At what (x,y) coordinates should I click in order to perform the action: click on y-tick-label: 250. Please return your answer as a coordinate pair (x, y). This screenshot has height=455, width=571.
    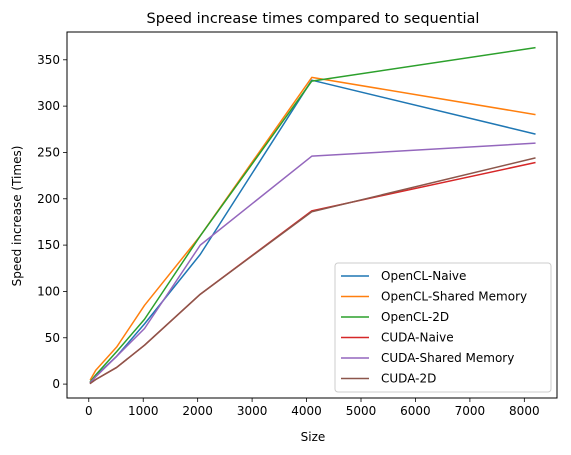
    Looking at the image, I should click on (48, 152).